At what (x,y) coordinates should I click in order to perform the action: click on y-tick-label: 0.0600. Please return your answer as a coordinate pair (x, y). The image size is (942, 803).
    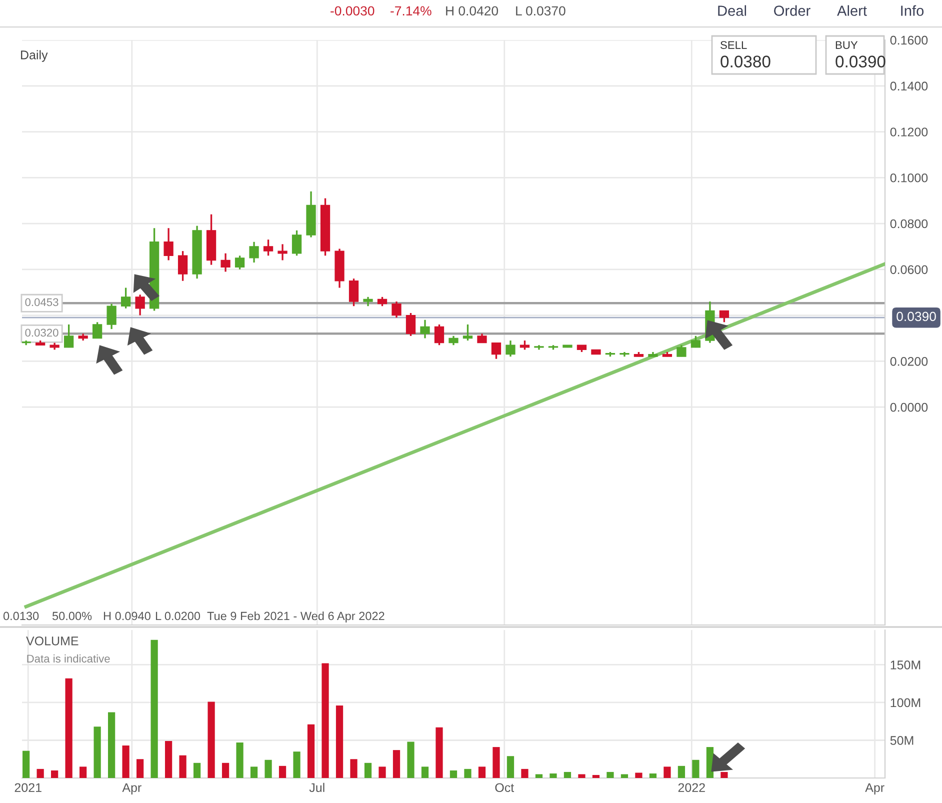
    Looking at the image, I should click on (909, 269).